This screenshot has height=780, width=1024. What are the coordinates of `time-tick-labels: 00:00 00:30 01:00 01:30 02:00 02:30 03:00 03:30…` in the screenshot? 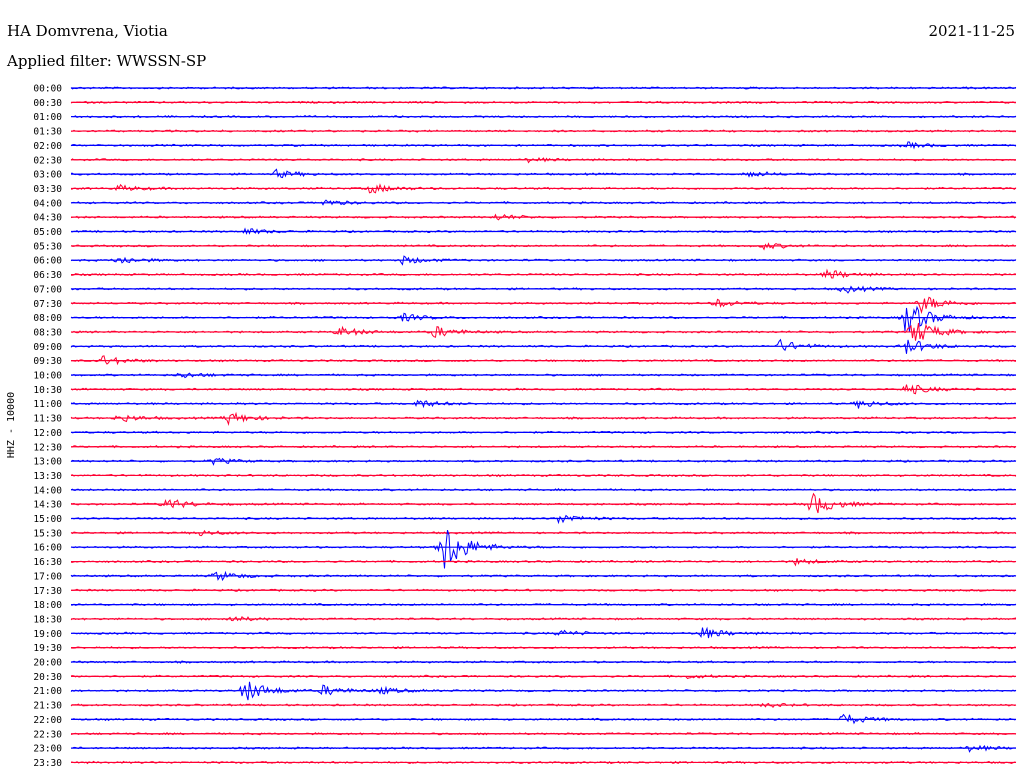 It's located at (47, 426).